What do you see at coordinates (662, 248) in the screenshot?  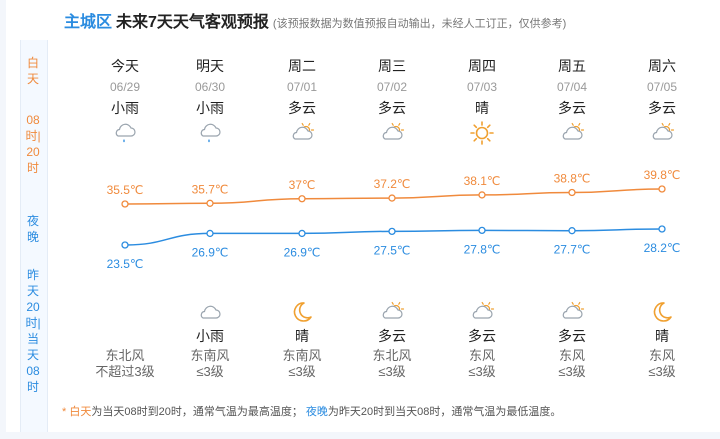 I see `low-temp-label: 28.2℃` at bounding box center [662, 248].